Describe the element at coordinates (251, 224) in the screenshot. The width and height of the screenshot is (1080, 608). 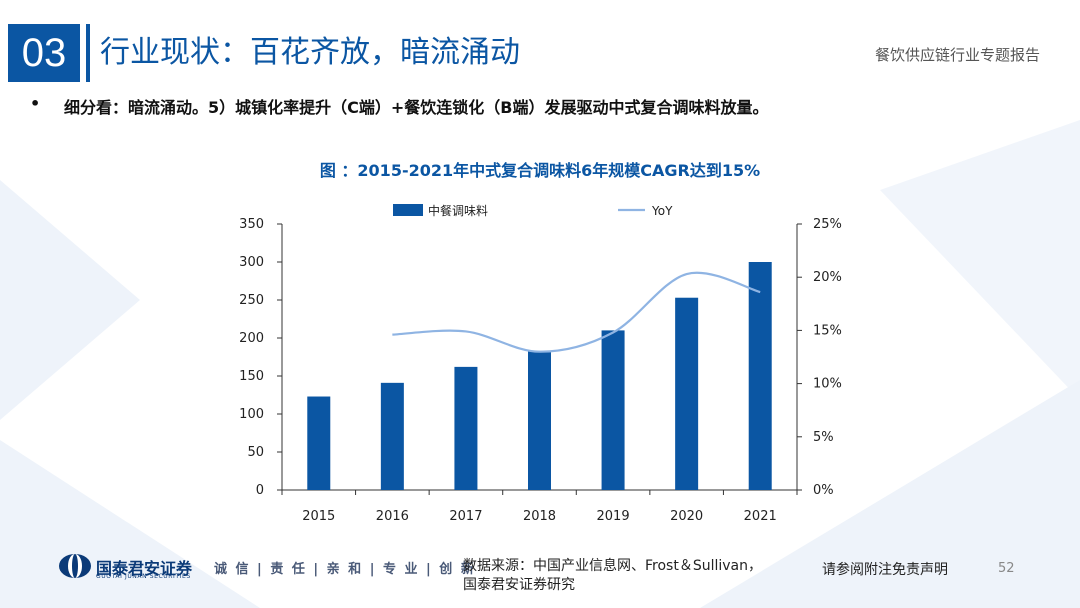
I see `y-left-tick-label: 350` at that location.